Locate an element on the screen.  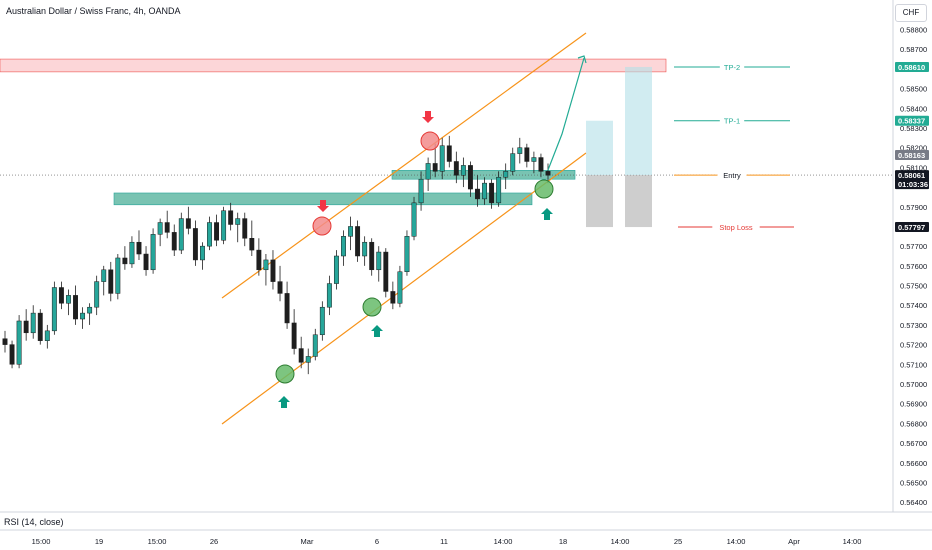
price-tick-label: 0.57900 is located at coordinates (913, 207).